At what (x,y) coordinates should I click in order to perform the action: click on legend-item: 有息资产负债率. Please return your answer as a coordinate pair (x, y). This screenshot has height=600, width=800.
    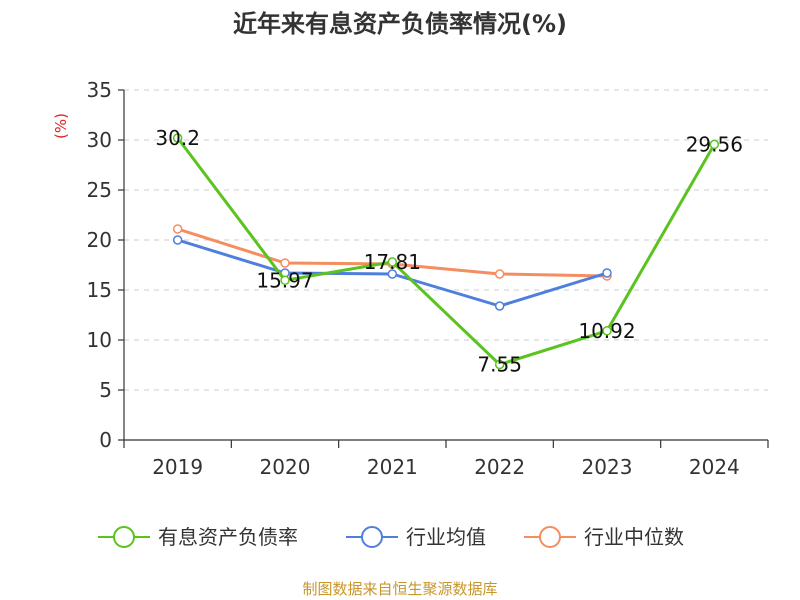
    Looking at the image, I should click on (198, 537).